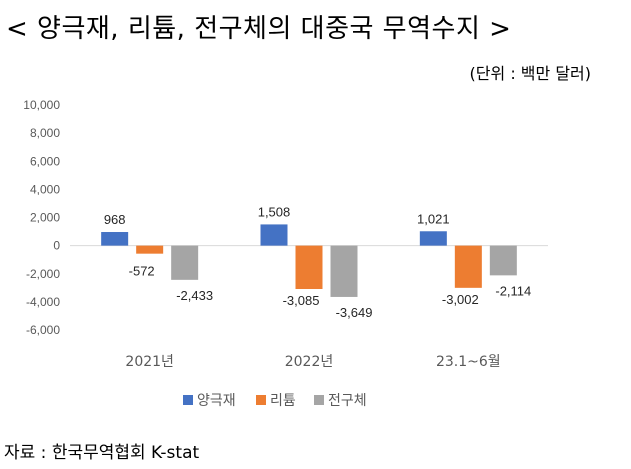 This screenshot has width=631, height=469. I want to click on y-tick-label: 6,000, so click(45, 161).